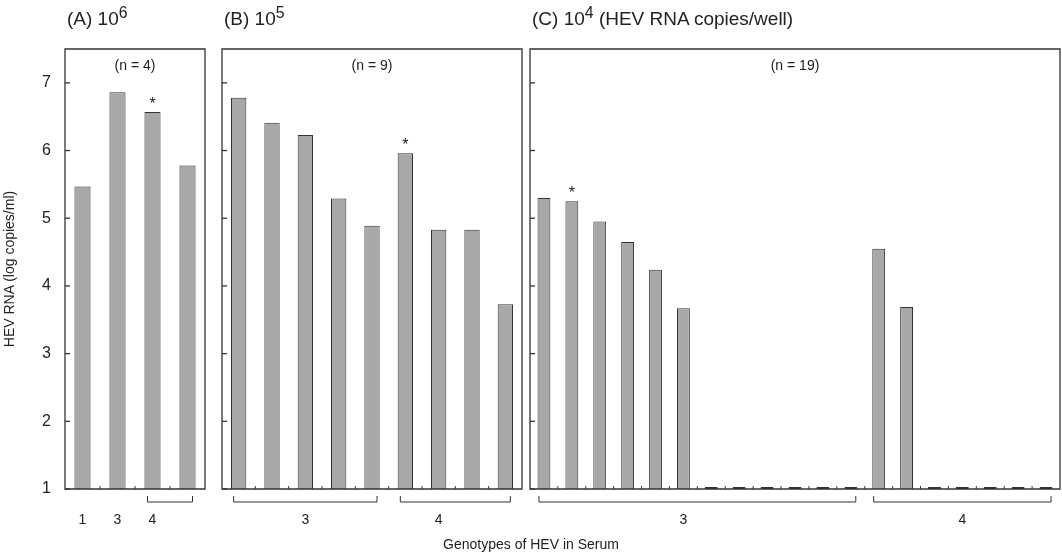 This screenshot has height=559, width=1062. Describe the element at coordinates (47, 488) in the screenshot. I see `y-tick-label: 1` at that location.